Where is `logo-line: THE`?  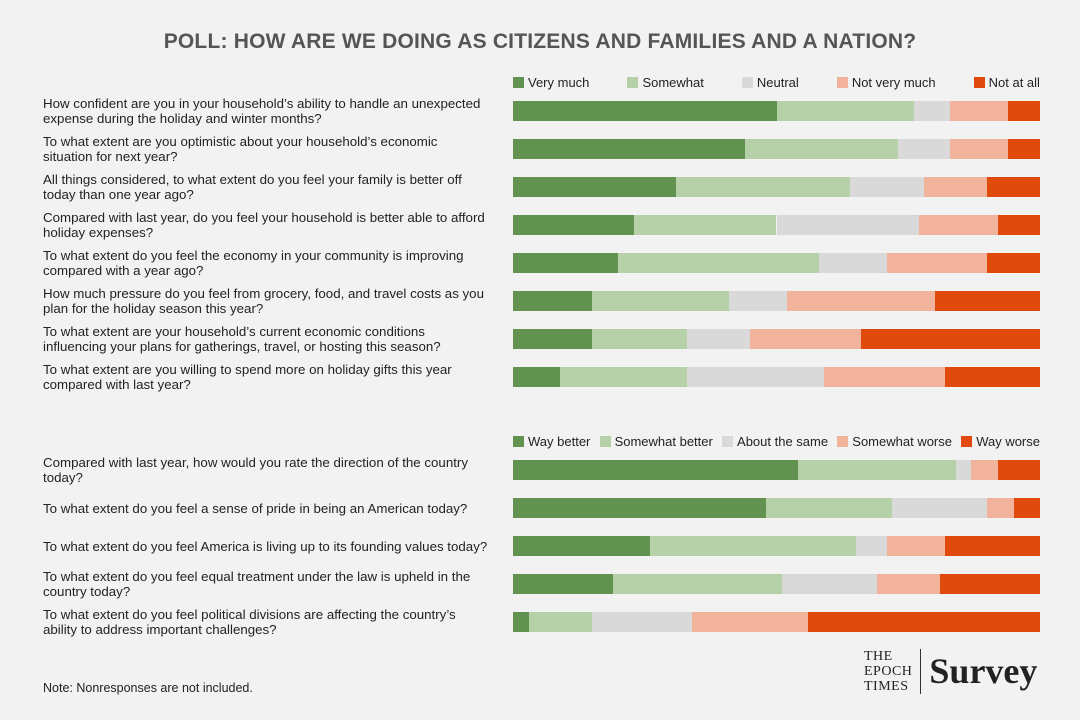 logo-line: THE is located at coordinates (878, 656).